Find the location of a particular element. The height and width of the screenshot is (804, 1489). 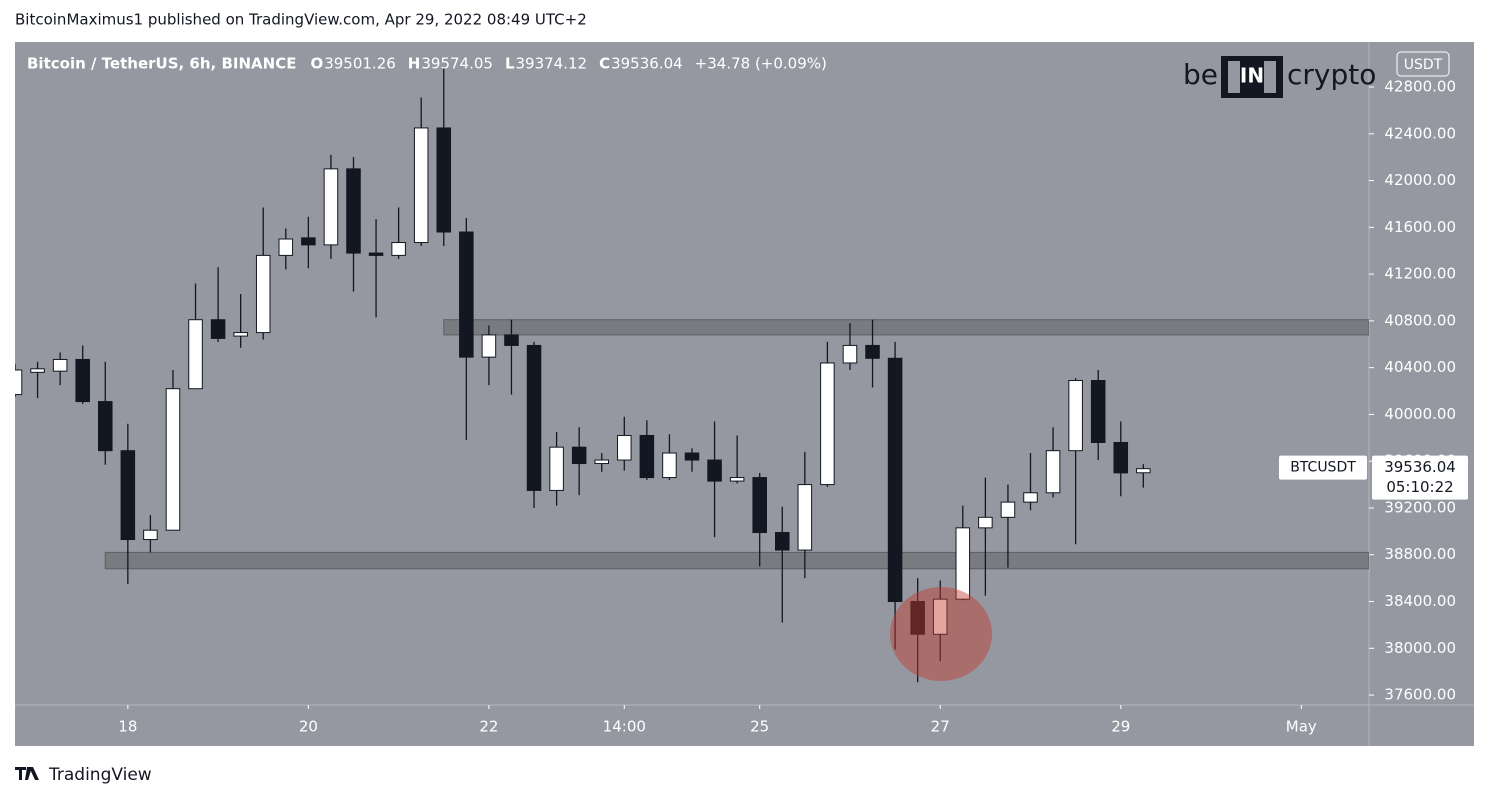

y-tick-label: 42000.00 is located at coordinates (1420, 180).